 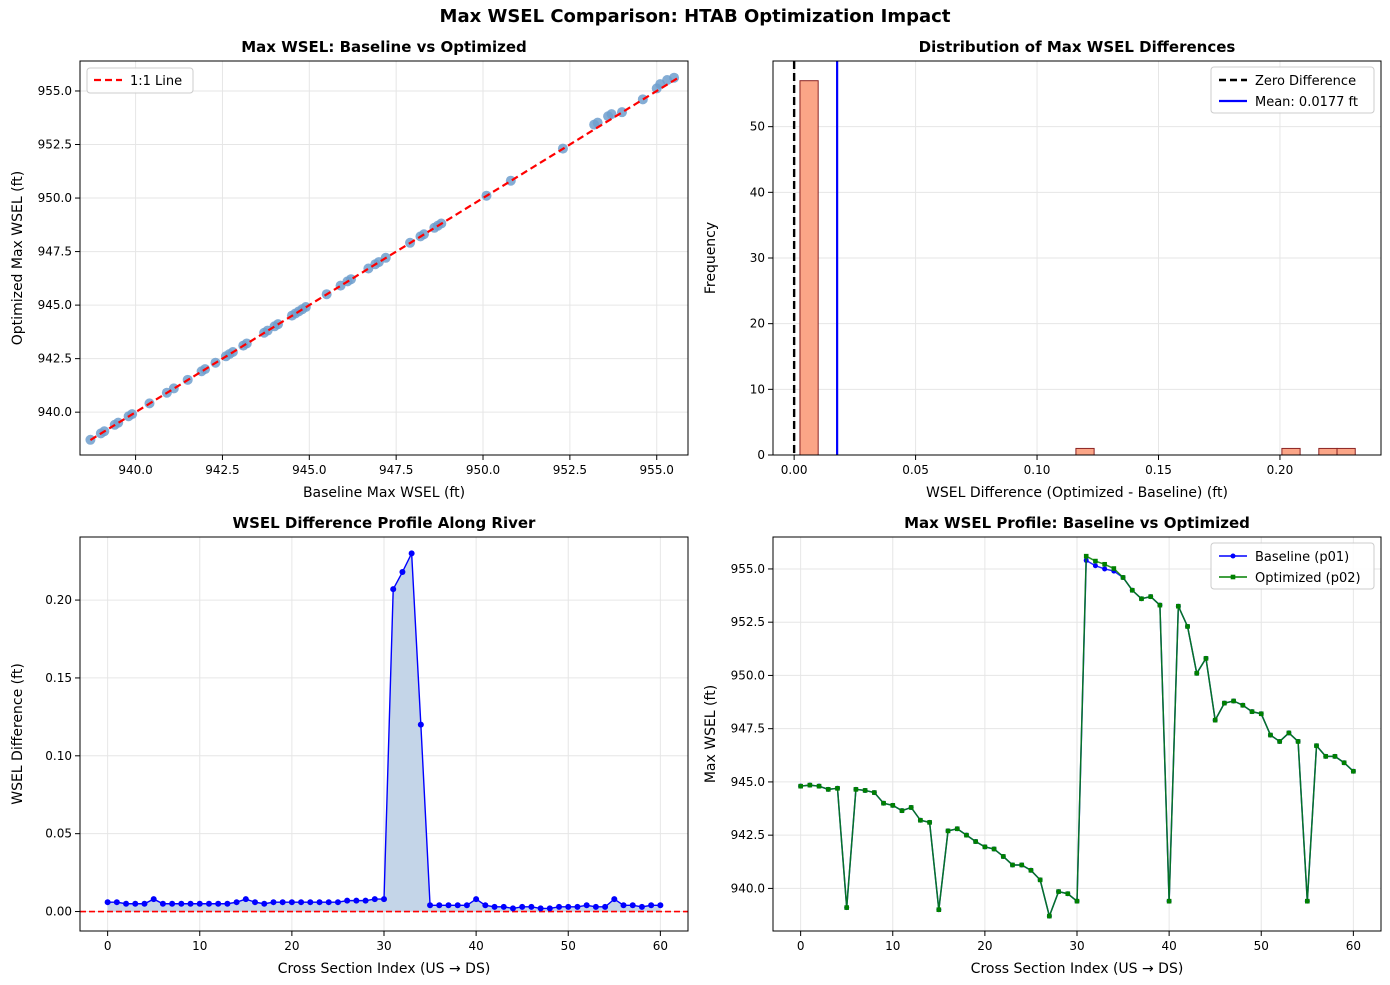 I want to click on x-tick-label: 10, so click(x=199, y=946).